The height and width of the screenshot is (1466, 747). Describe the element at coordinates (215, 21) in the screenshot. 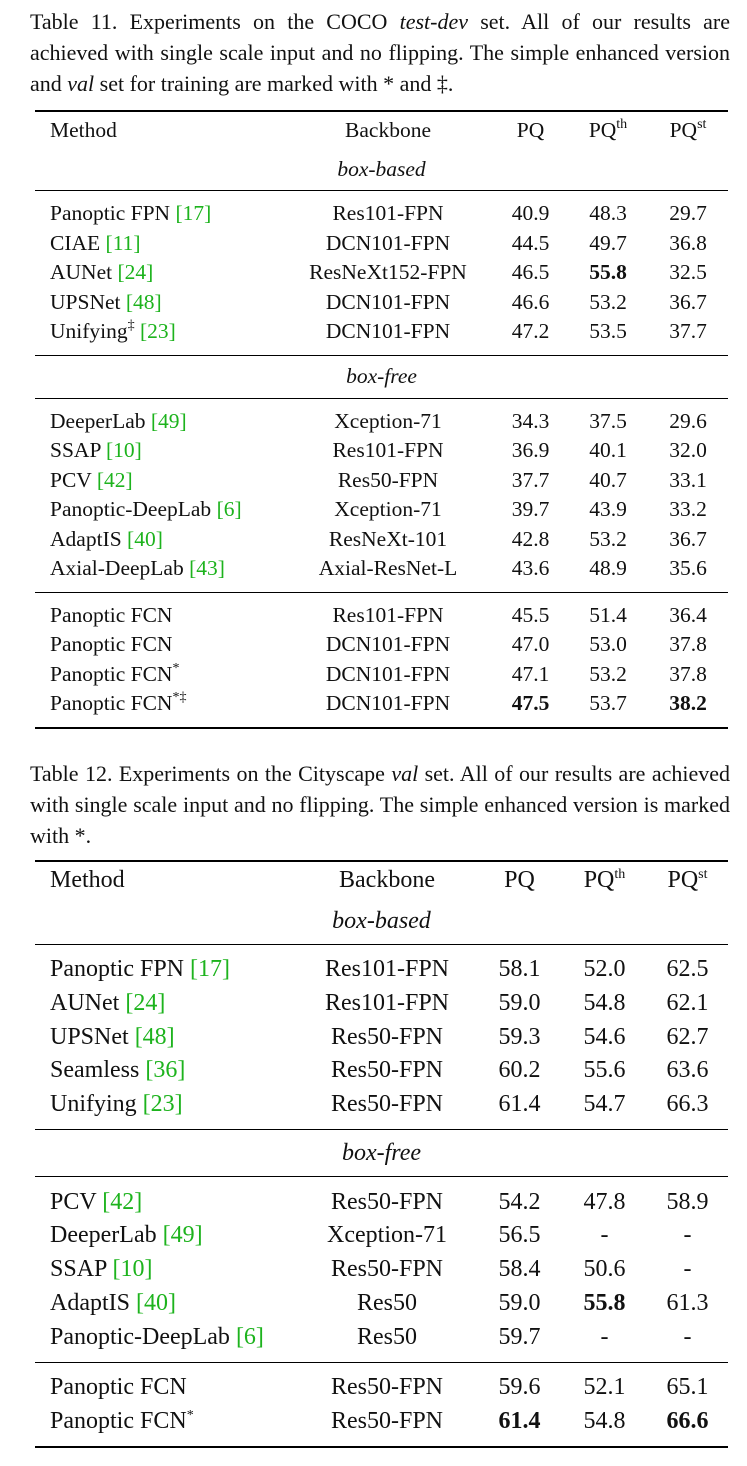

I see `caption-text: Table 11. Experiments on the COCO` at that location.